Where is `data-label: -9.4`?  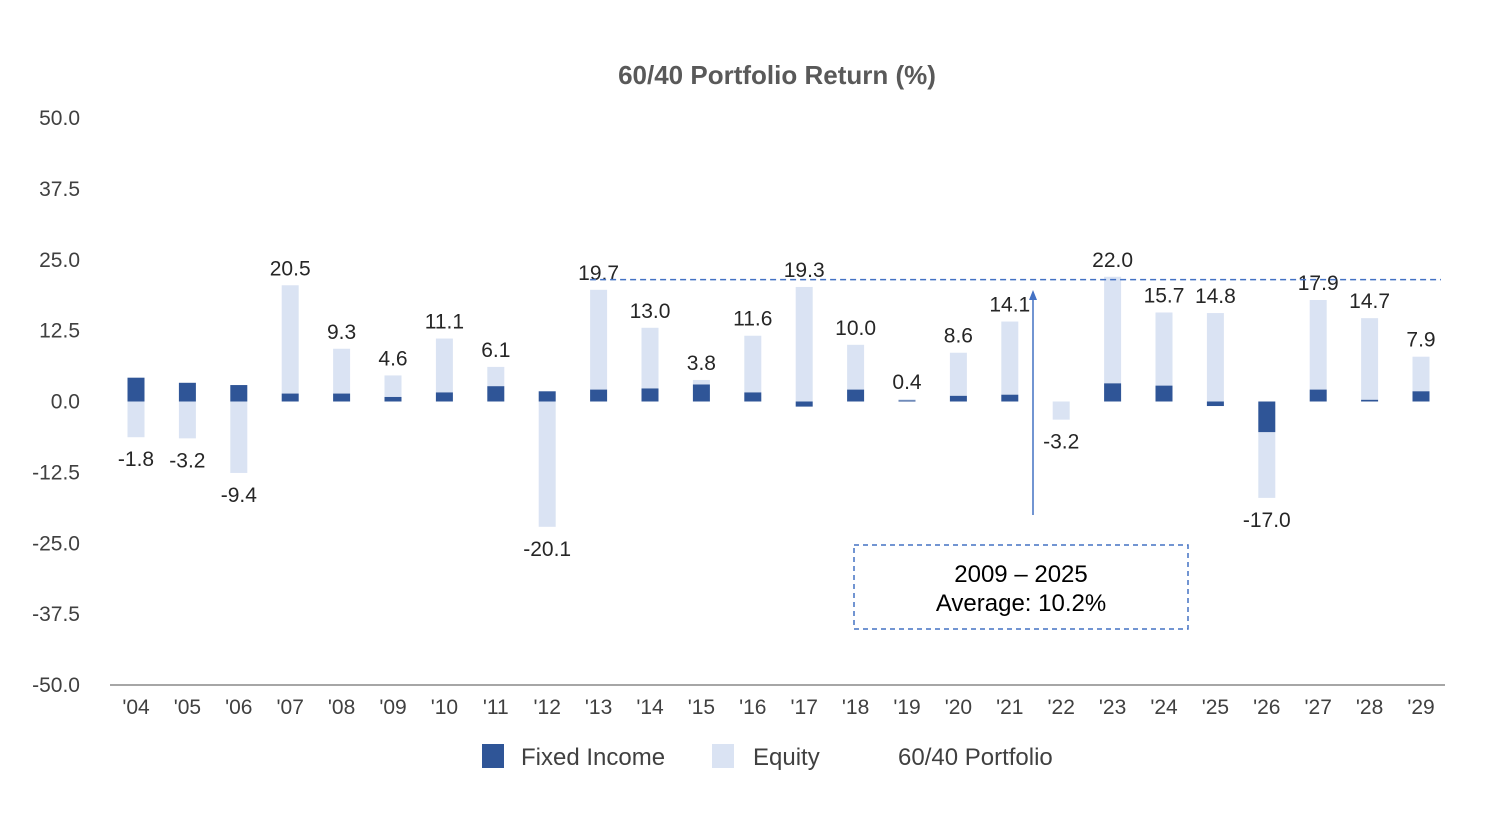
data-label: -9.4 is located at coordinates (239, 495).